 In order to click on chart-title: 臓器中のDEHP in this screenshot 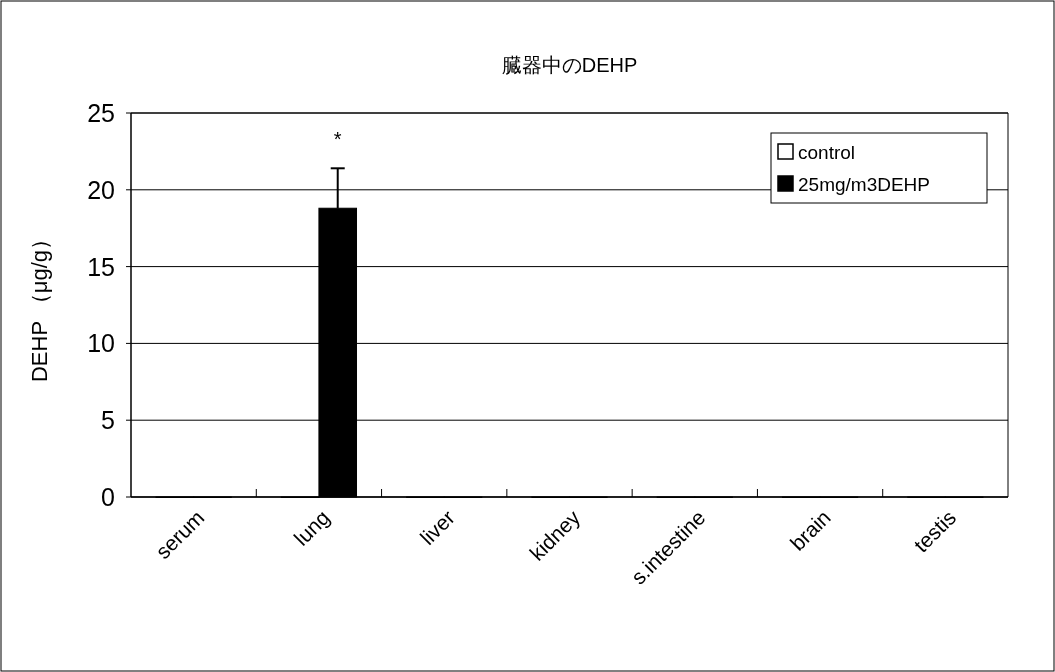, I will do `click(569, 65)`.